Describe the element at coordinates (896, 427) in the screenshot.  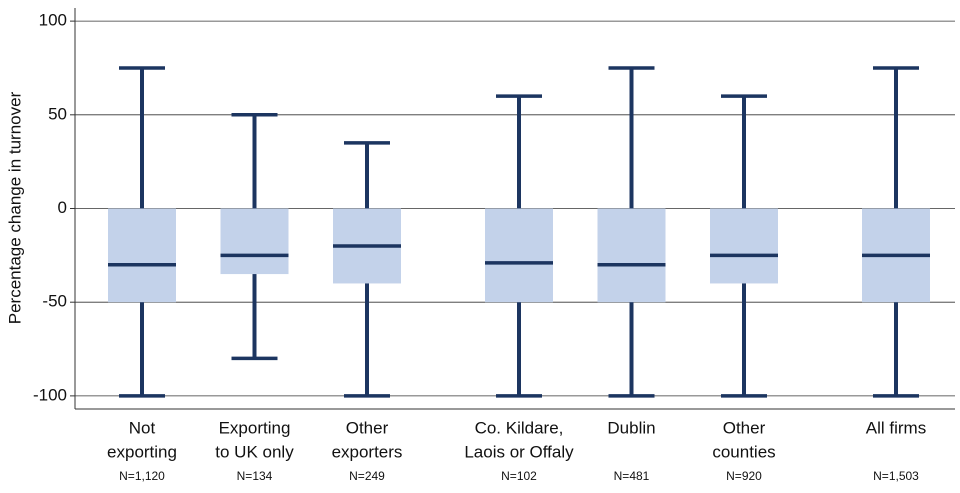
I see `x-tick-label: All firms` at that location.